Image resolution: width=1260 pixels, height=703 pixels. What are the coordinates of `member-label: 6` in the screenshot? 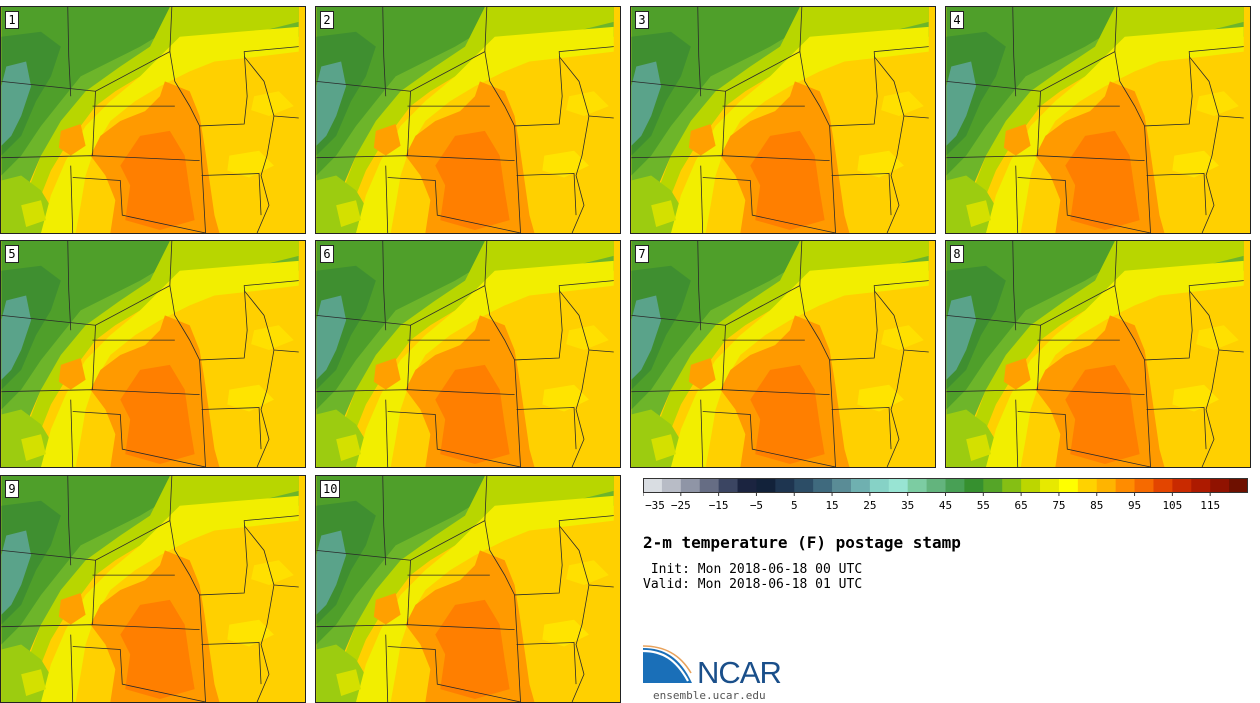 It's located at (327, 254).